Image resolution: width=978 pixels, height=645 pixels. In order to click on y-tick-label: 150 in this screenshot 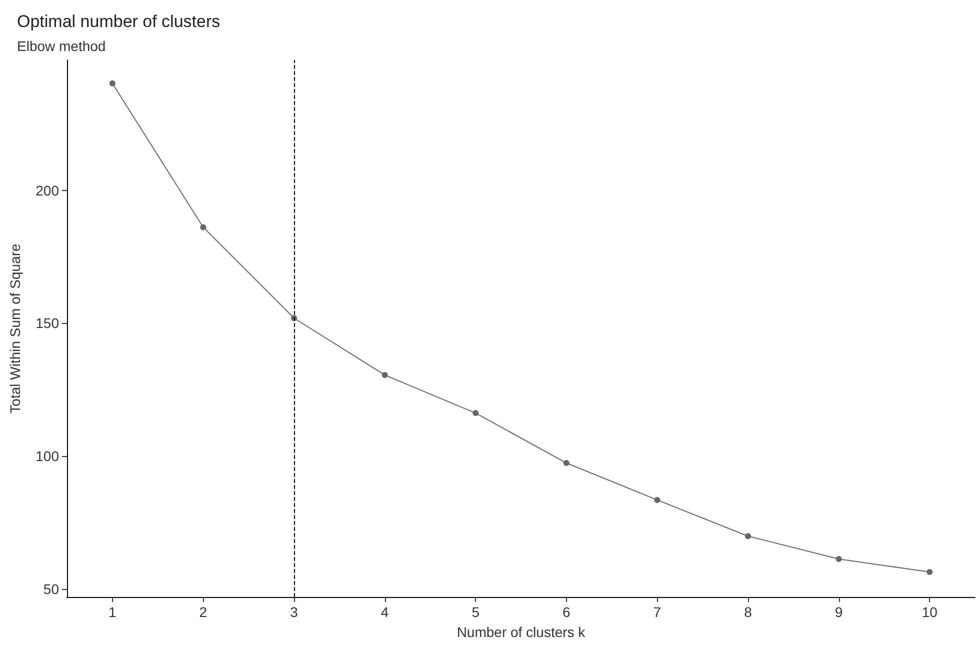, I will do `click(48, 323)`.